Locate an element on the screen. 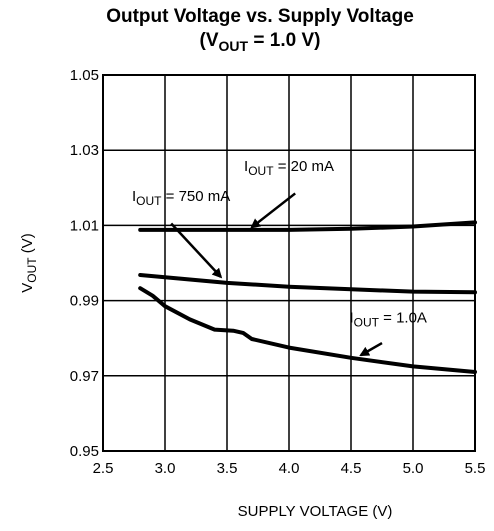 The width and height of the screenshot is (494, 531). series-label-1: IOUT = 750 mA is located at coordinates (181, 198).